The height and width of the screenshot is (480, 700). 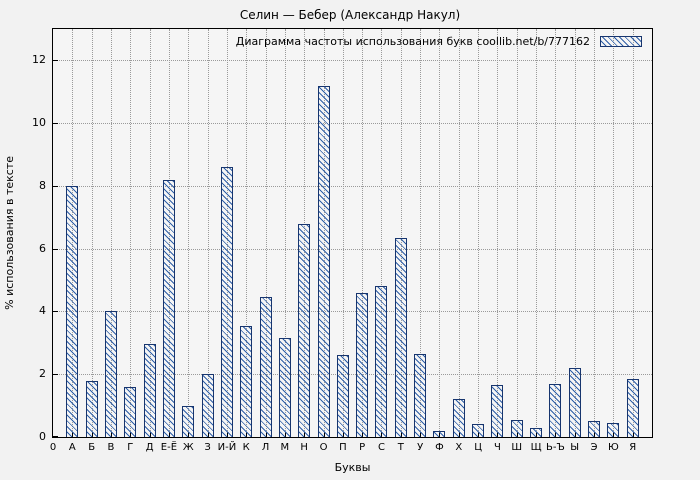 I want to click on bar-И-Й, so click(x=226, y=302).